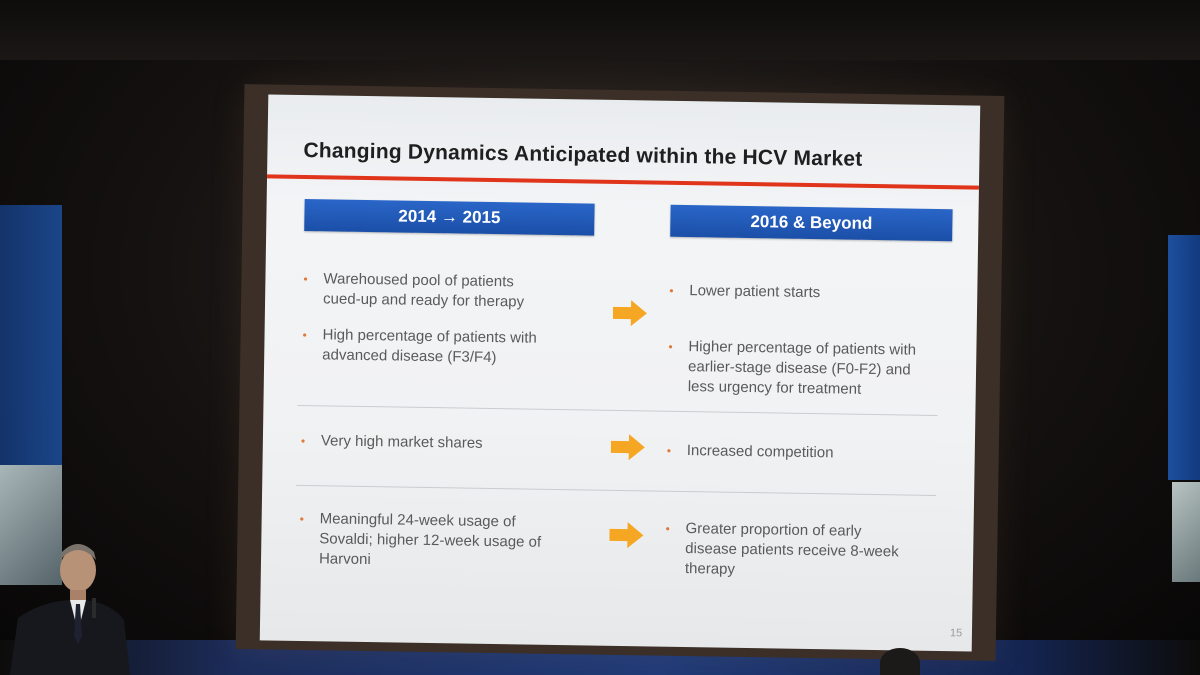  Describe the element at coordinates (811, 223) in the screenshot. I see `column-header-2016-beyond: 2016 & Beyond` at that location.